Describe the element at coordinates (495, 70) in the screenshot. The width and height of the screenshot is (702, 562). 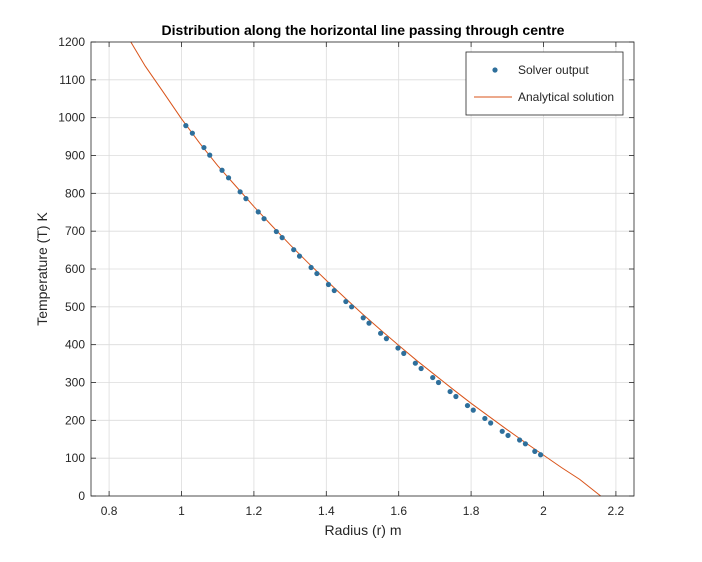
I see `legend-marker-solver-output` at that location.